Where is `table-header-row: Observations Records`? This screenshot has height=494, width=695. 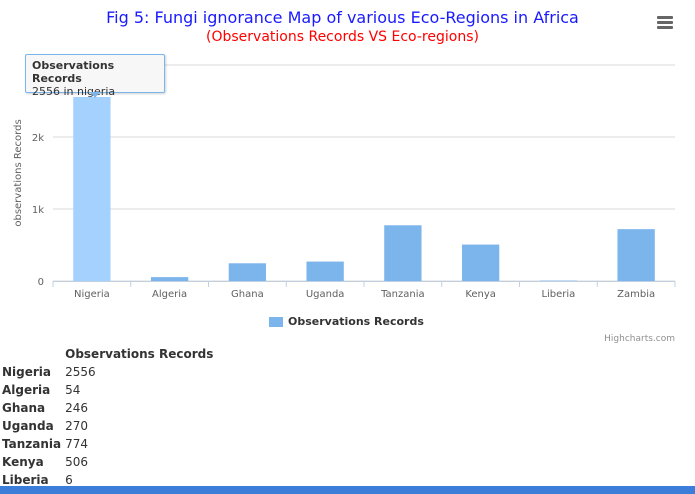 table-header-row: Observations Records is located at coordinates (107, 354).